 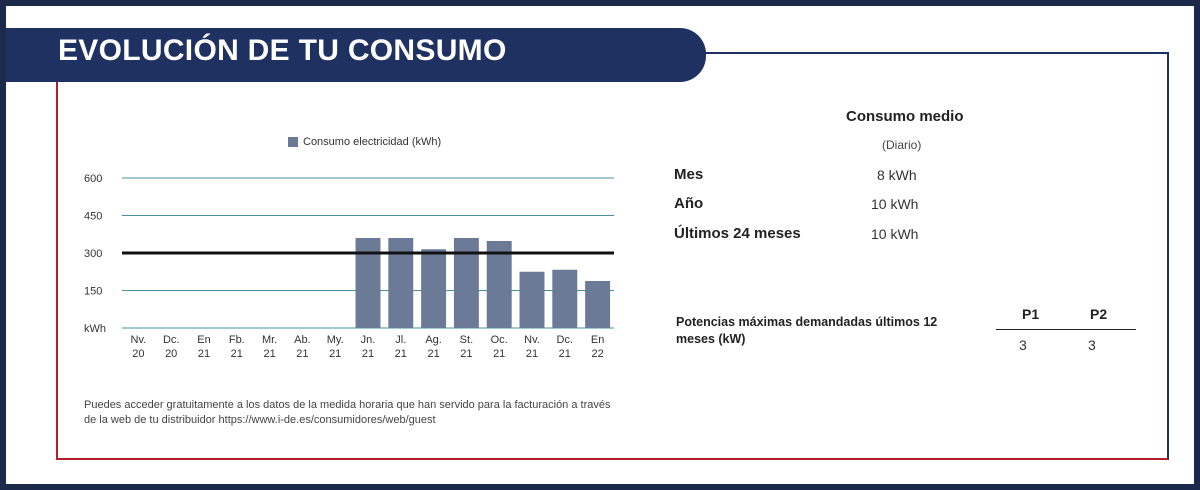 I want to click on row-value-24-meses: 10 kWh, so click(x=895, y=234).